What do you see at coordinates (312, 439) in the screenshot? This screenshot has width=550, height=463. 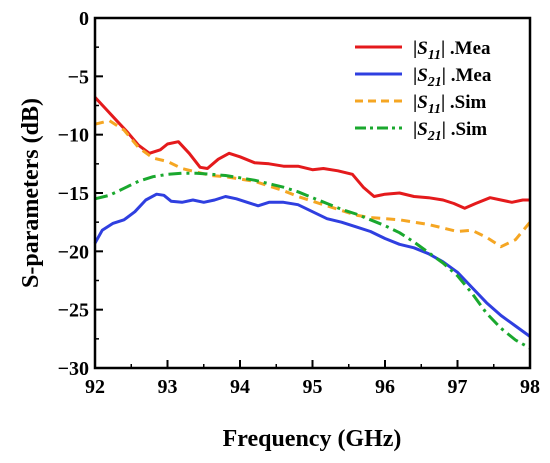 I see `x-axis-title: Frequency (GHz)` at bounding box center [312, 439].